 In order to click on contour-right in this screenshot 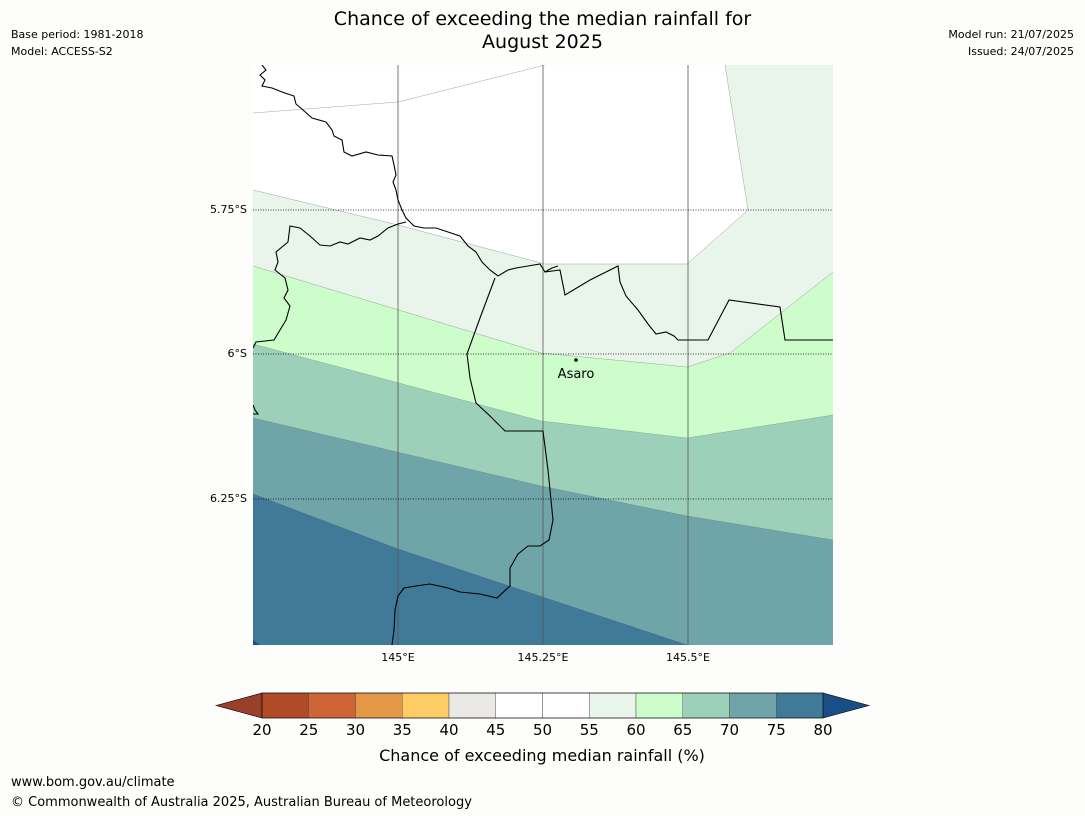, I will do `click(501, 165)`.